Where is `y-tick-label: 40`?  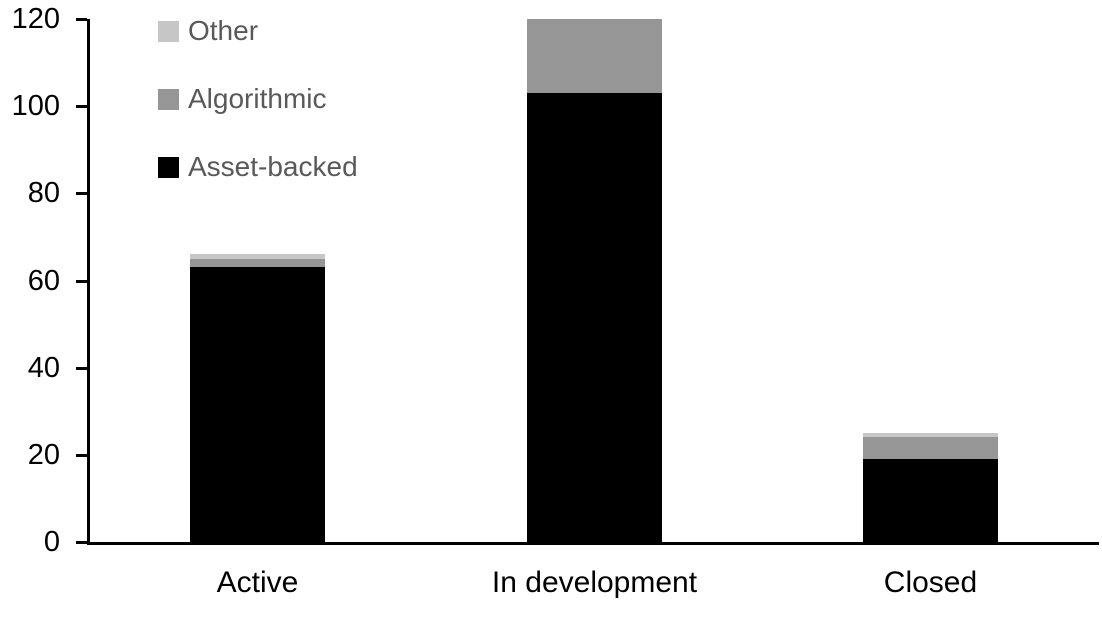
y-tick-label: 40 is located at coordinates (43, 367).